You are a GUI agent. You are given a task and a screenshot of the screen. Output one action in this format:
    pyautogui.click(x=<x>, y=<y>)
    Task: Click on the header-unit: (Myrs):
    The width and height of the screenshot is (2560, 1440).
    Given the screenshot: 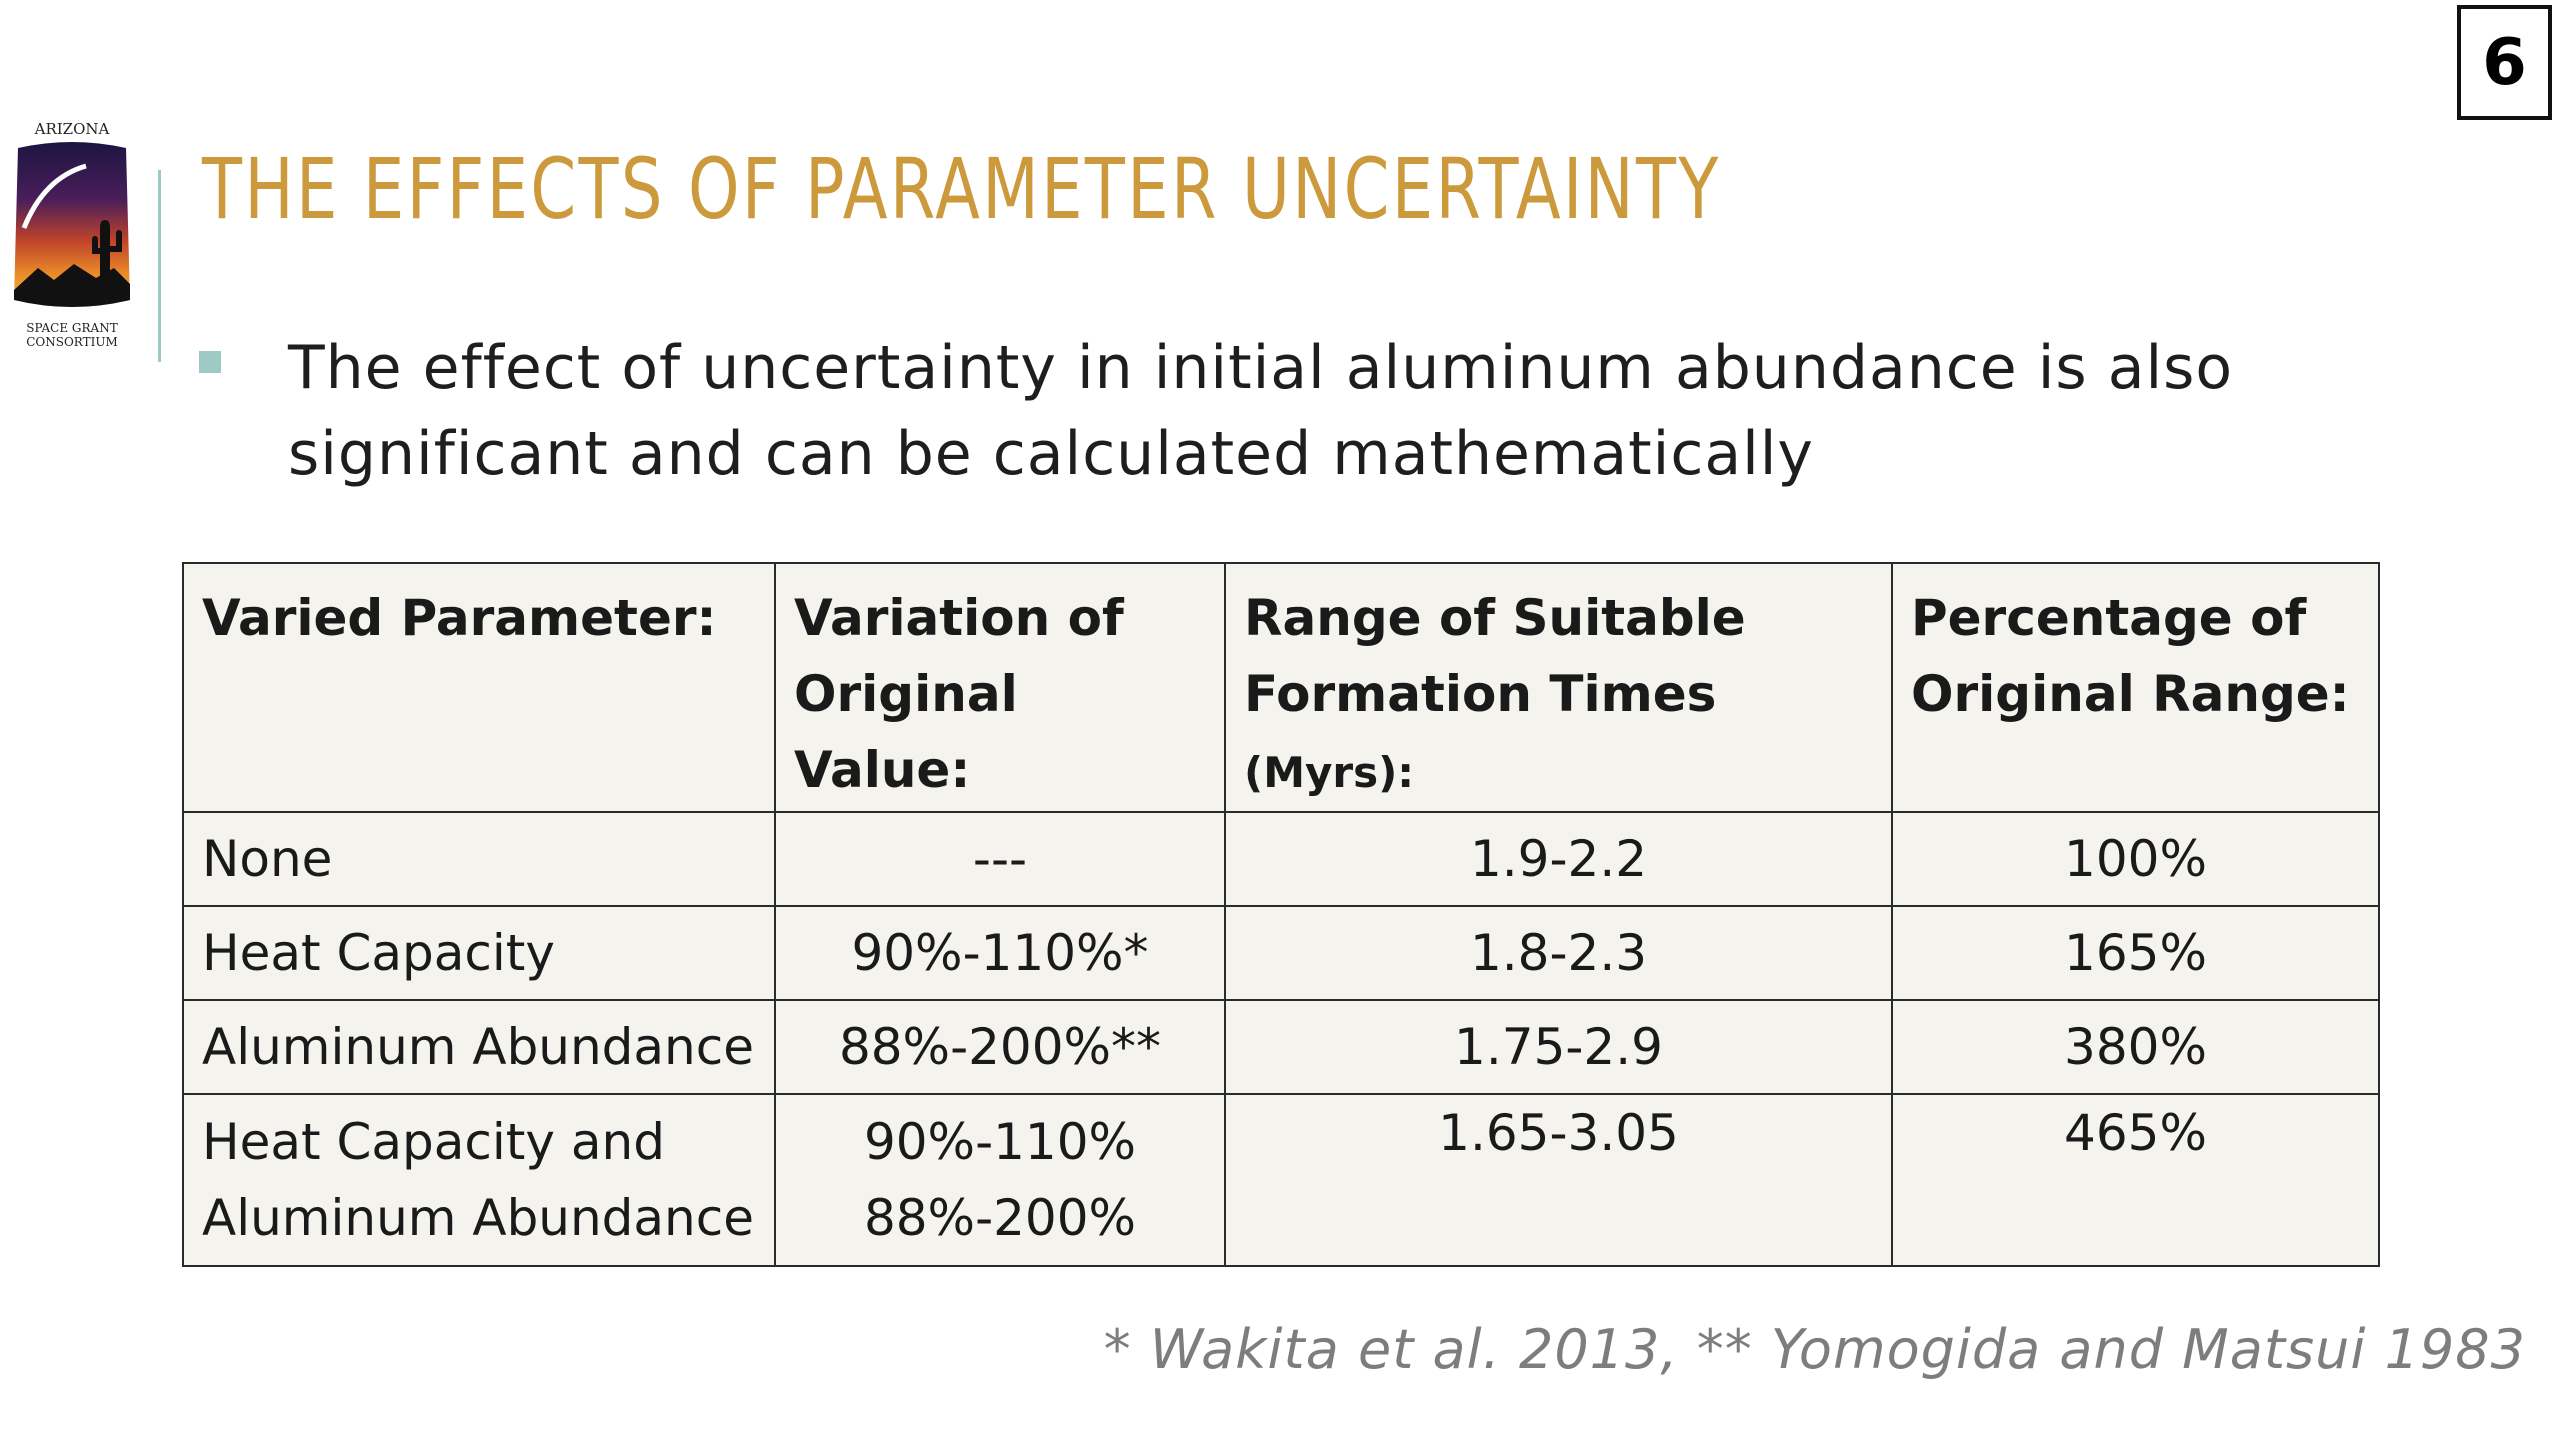 What is the action you would take?
    pyautogui.click(x=1329, y=772)
    